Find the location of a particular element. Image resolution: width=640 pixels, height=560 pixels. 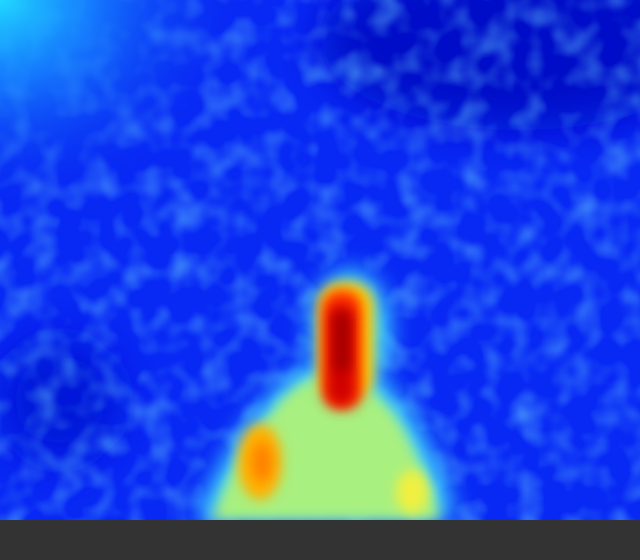

bottom-bar is located at coordinates (320, 540).